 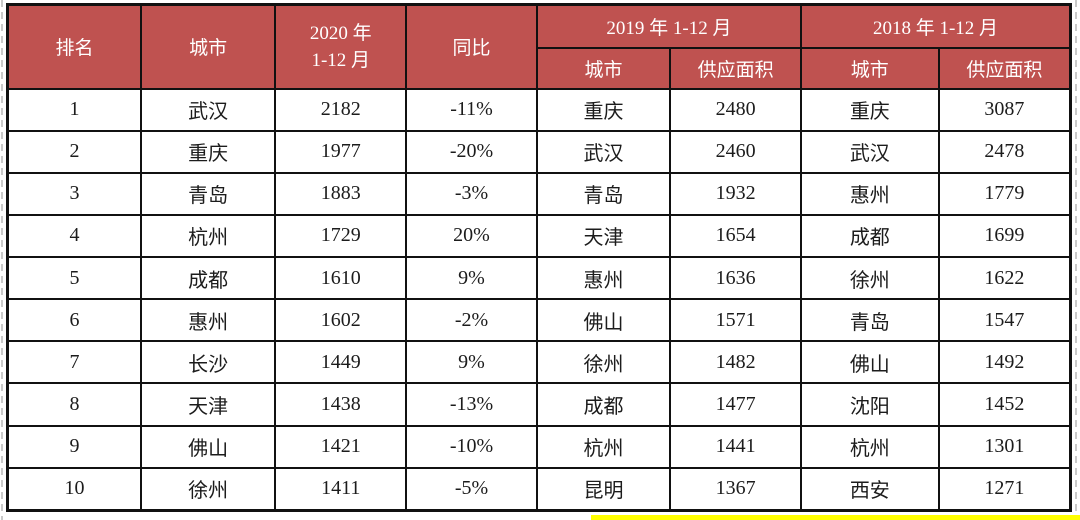 What do you see at coordinates (208, 109) in the screenshot?
I see `cell-city-2020: 武汉` at bounding box center [208, 109].